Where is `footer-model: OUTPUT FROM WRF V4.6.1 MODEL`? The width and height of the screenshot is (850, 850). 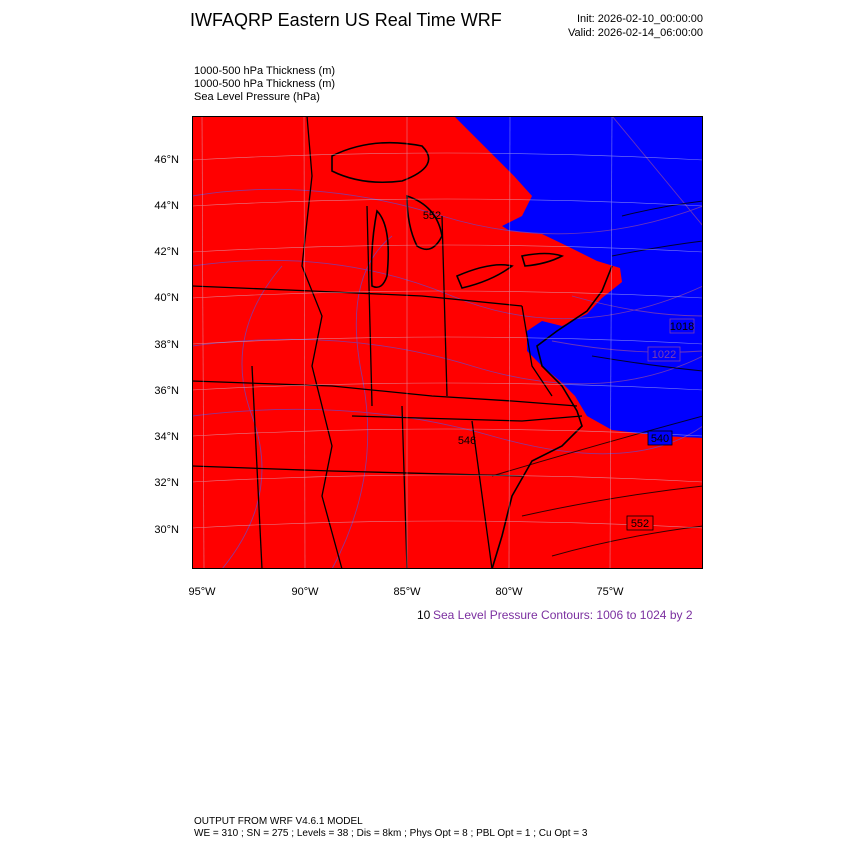
footer-model: OUTPUT FROM WRF V4.6.1 MODEL is located at coordinates (278, 821).